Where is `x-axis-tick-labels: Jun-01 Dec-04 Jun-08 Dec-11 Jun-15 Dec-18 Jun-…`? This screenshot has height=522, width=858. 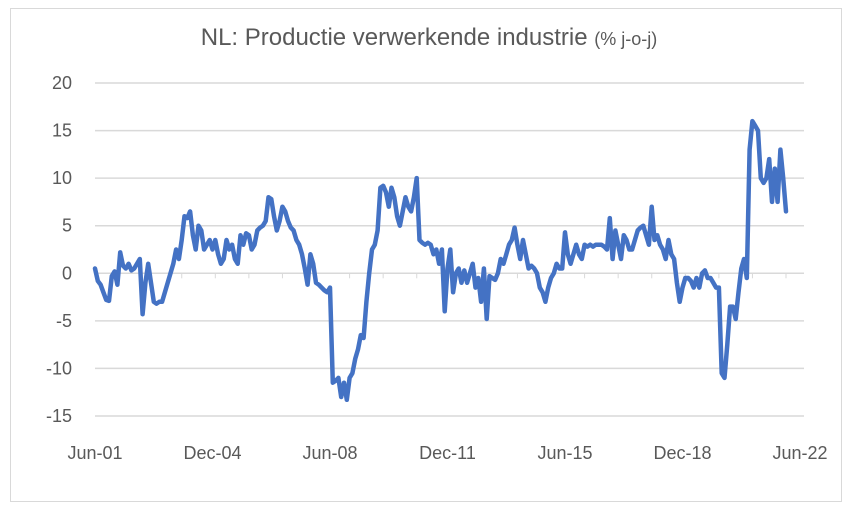
x-axis-tick-labels: Jun-01 Dec-04 Jun-08 Dec-11 Jun-15 Dec-18 Jun-… is located at coordinates (447, 453).